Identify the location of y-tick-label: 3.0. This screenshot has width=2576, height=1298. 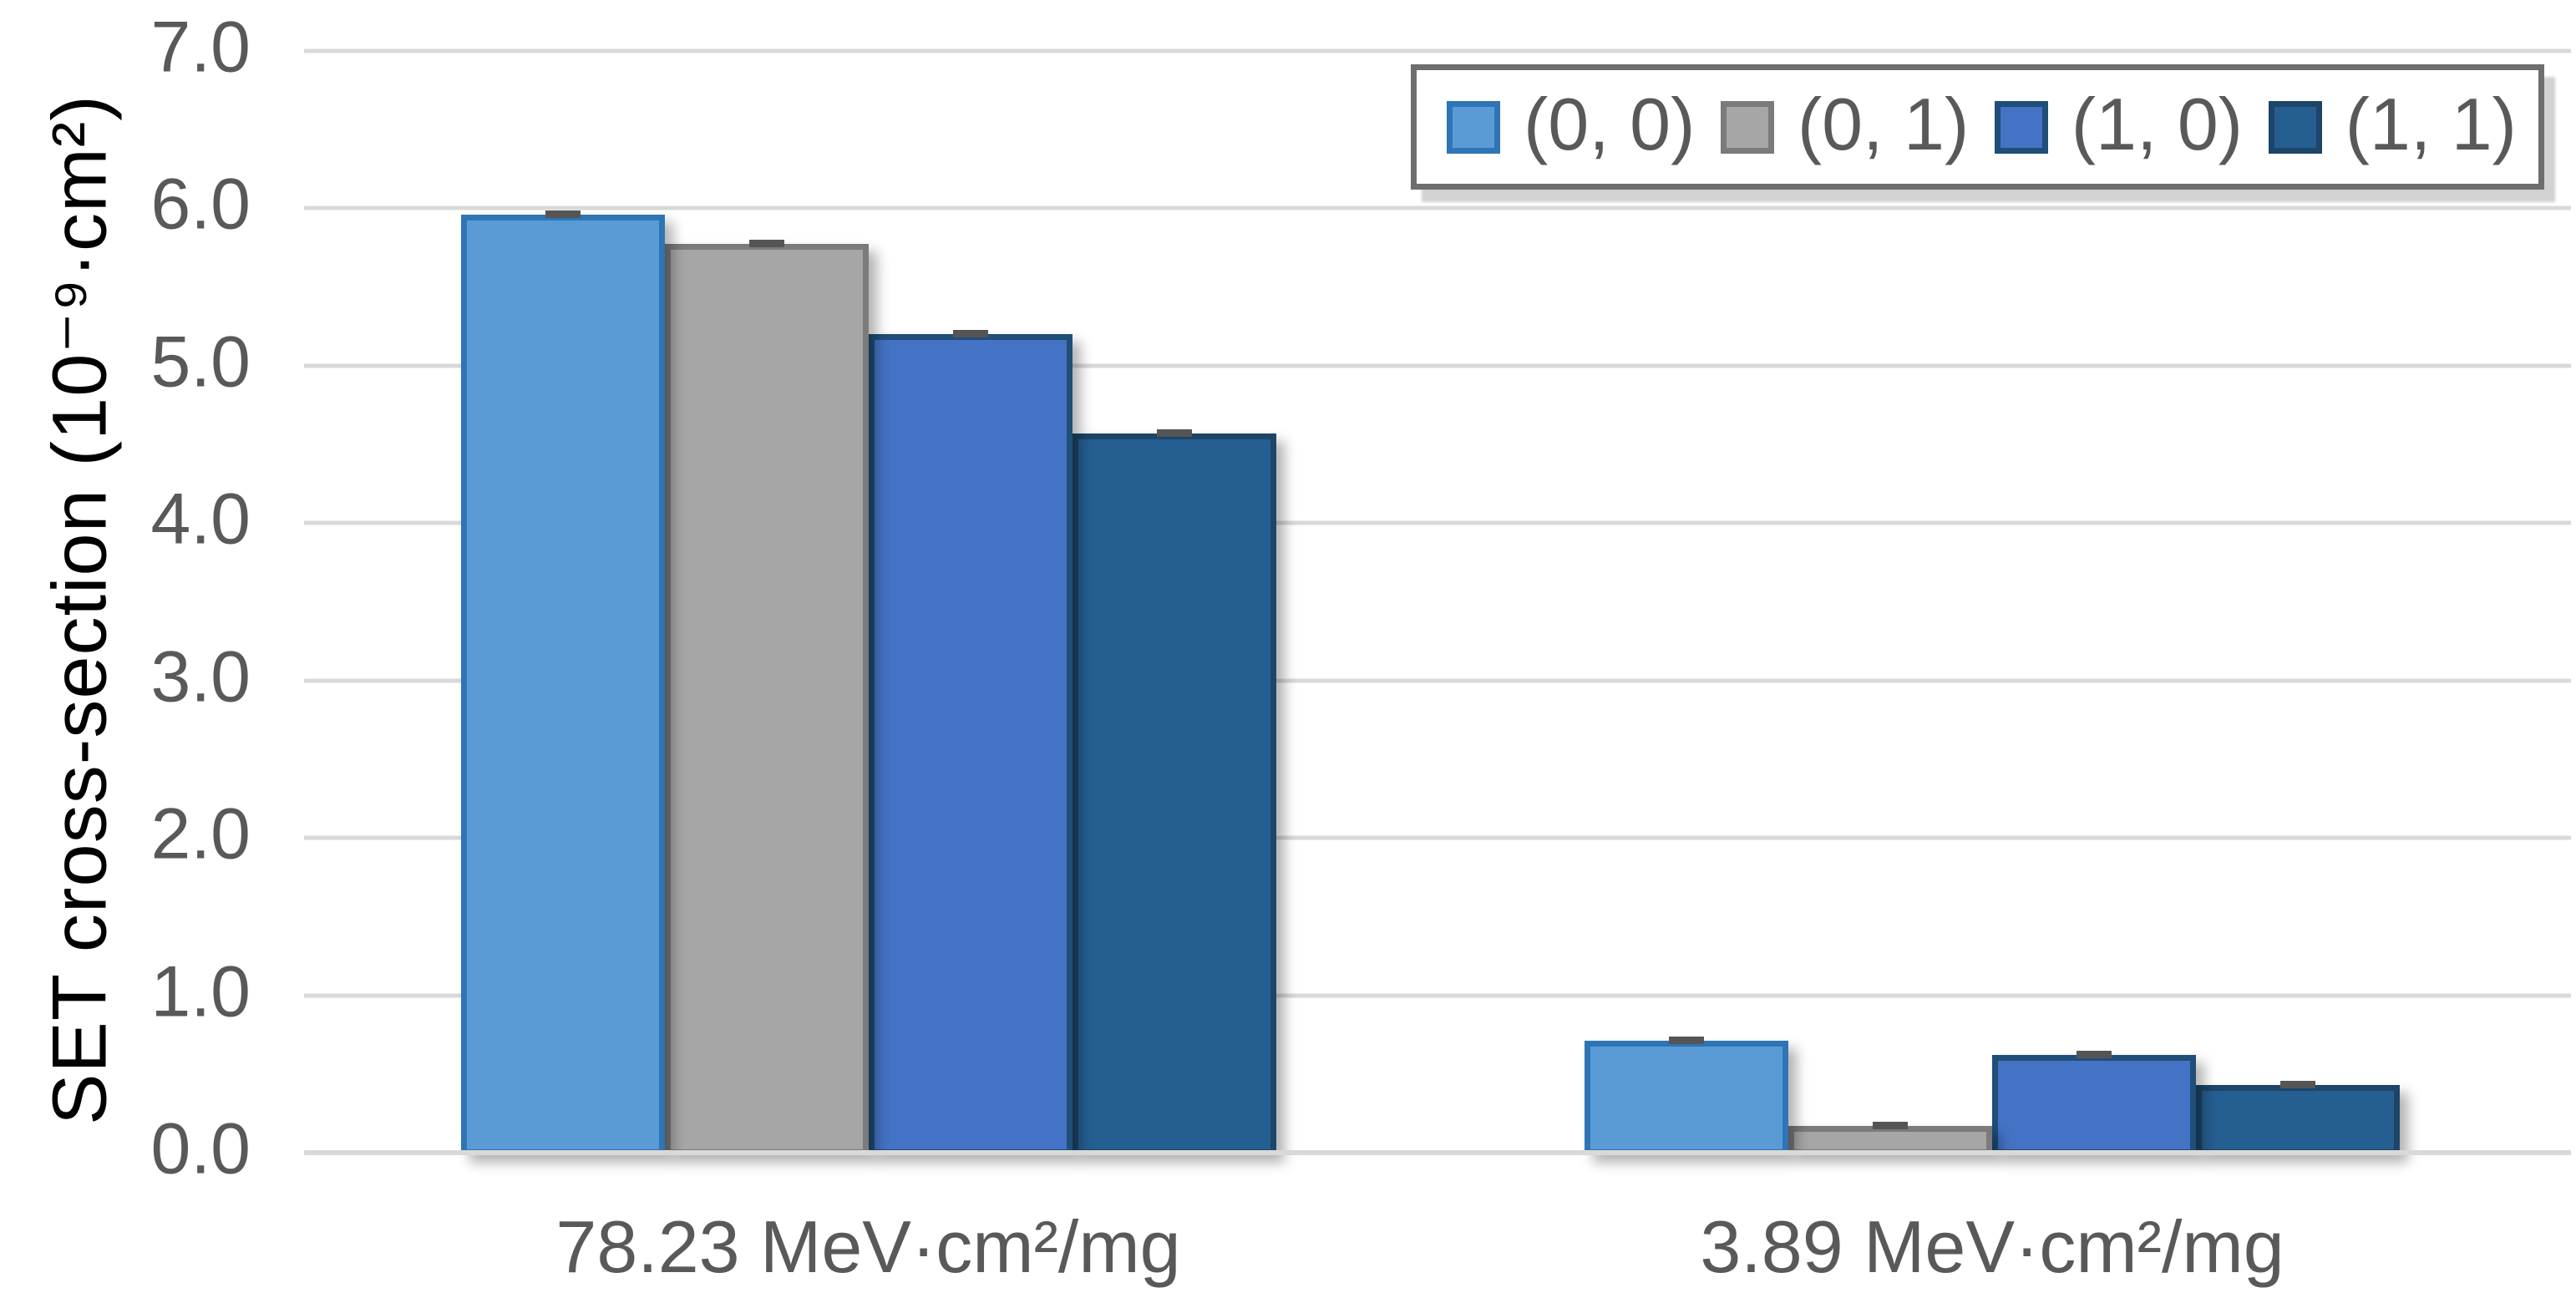
(200, 677).